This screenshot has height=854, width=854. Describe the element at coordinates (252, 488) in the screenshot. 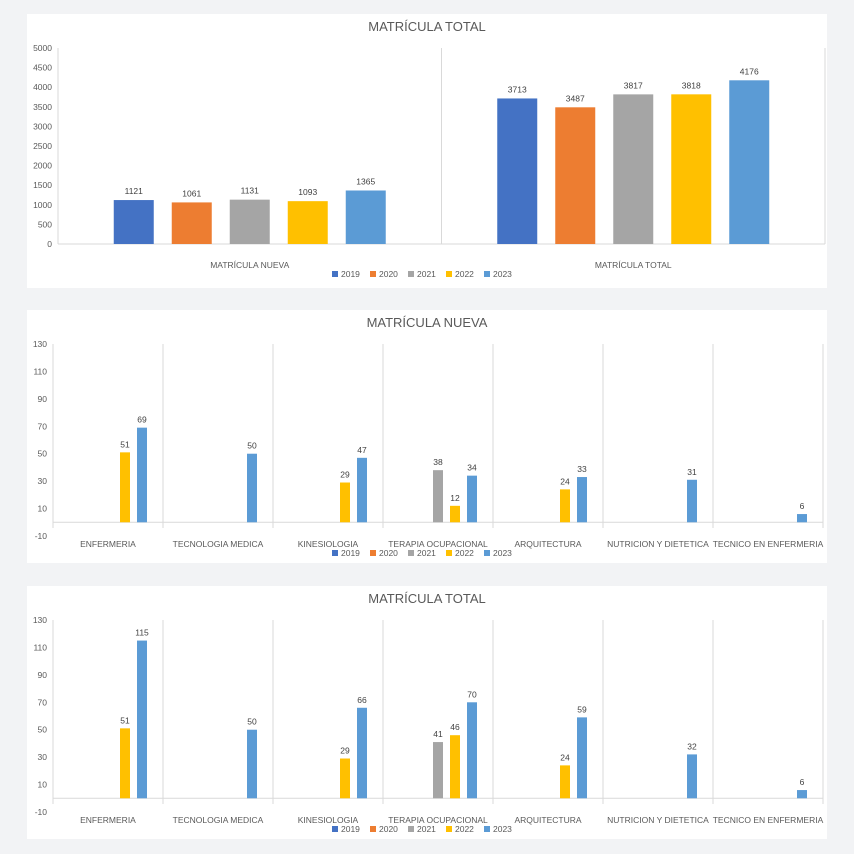

I see `bar-tecnologia-medica-2023` at that location.